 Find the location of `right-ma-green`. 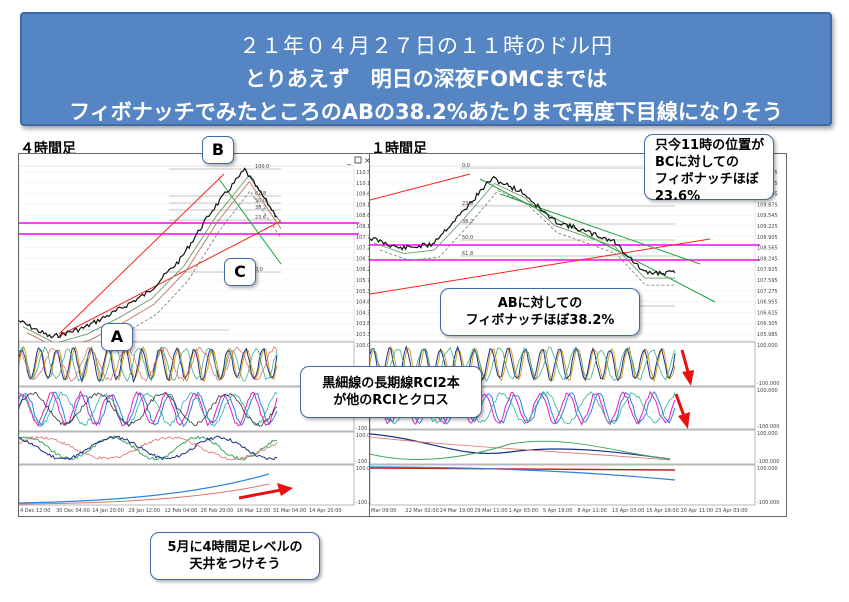

right-ma-green is located at coordinates (524, 230).